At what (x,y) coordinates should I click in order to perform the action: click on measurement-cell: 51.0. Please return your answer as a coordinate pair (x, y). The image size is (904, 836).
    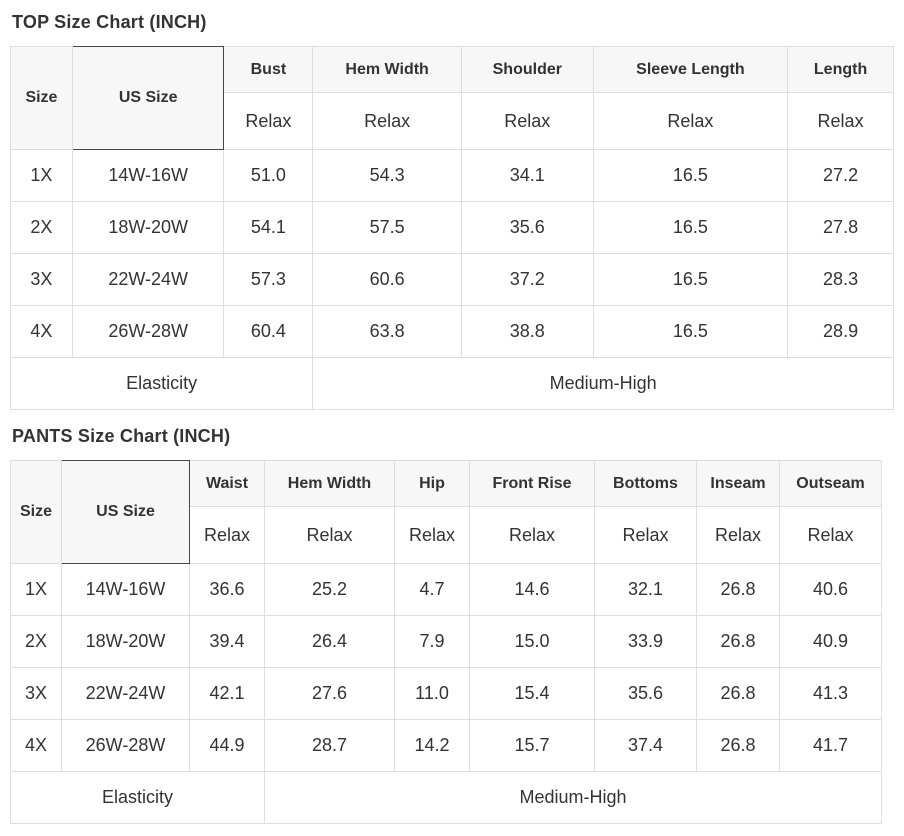
    Looking at the image, I should click on (268, 175).